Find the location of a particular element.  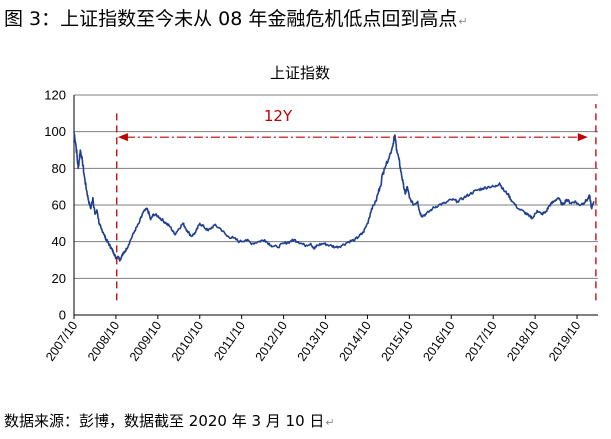

figure-title: 图 3：上证指数至今未从 08 年金融危机低点回到高点↵ is located at coordinates (236, 17).